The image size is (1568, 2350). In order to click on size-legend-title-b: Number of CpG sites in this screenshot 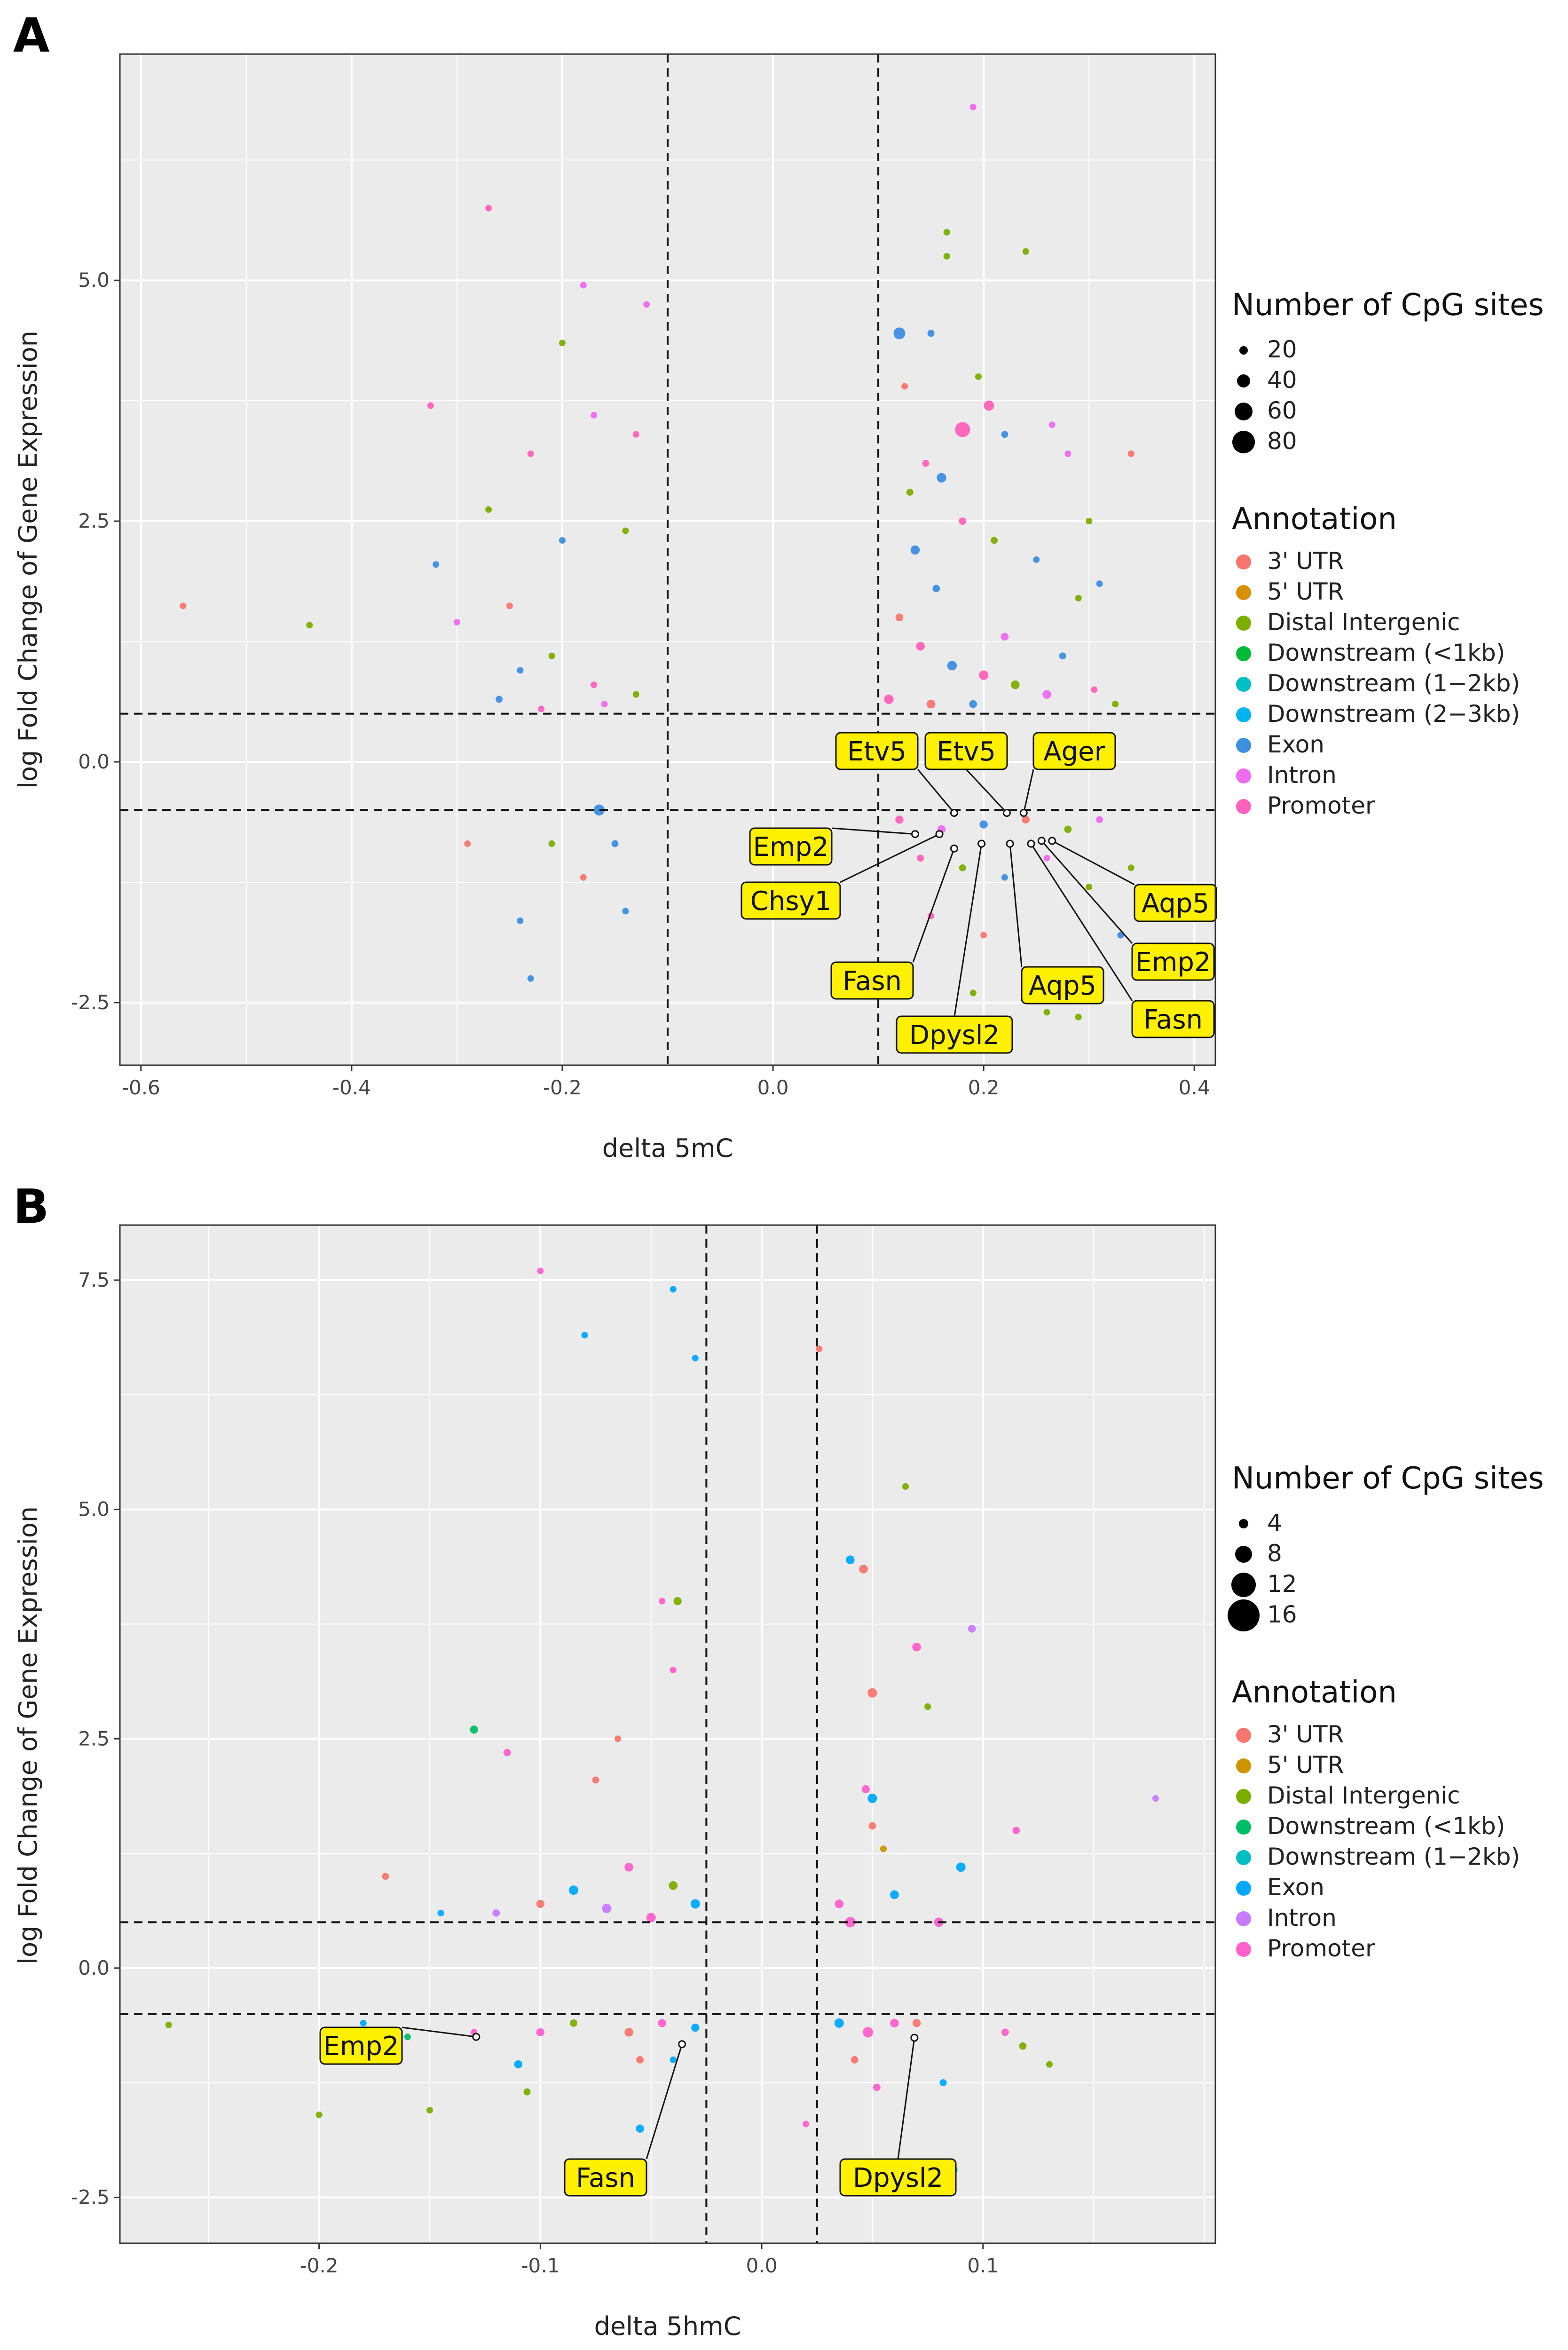, I will do `click(1388, 1478)`.